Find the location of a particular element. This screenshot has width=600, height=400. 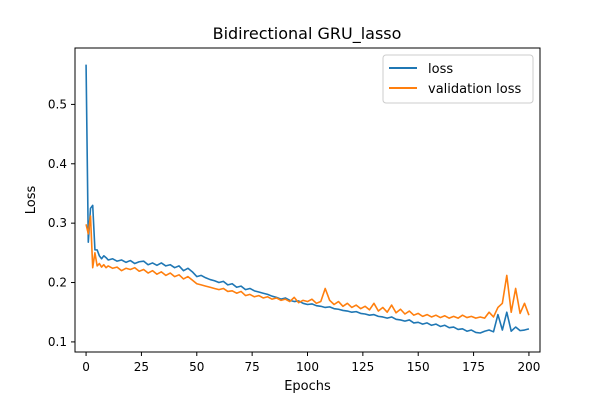

x-tick-label: 25 is located at coordinates (141, 367).